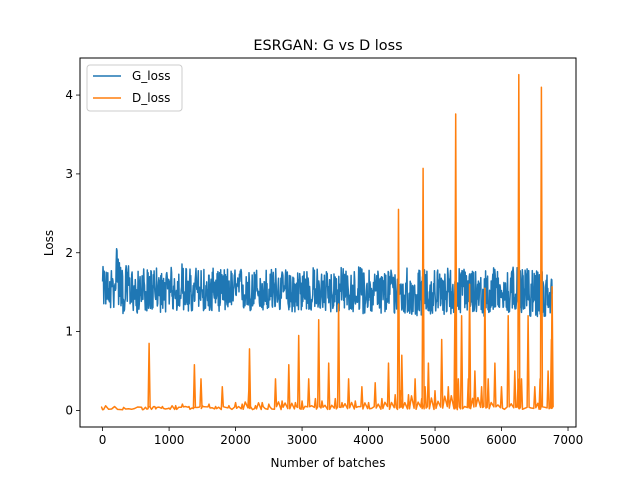  What do you see at coordinates (327, 46) in the screenshot?
I see `chart-title: ESRGAN: G vs D loss` at bounding box center [327, 46].